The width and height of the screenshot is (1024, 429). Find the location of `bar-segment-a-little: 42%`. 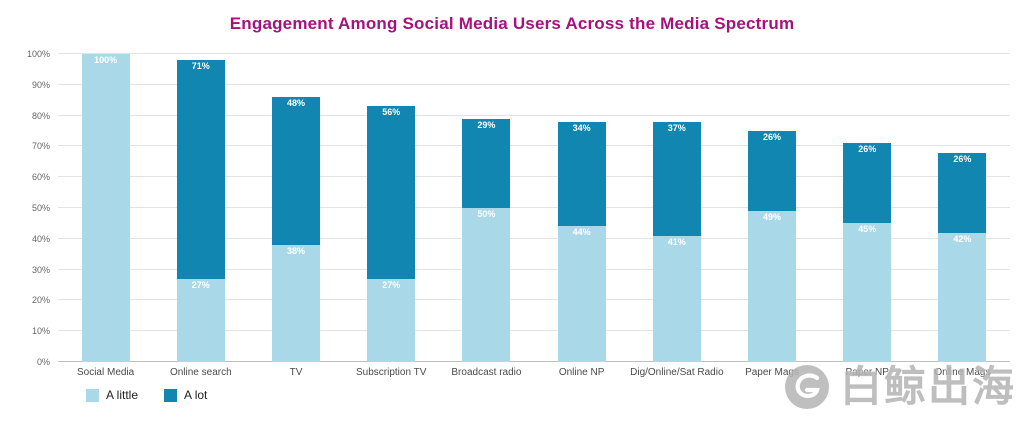

bar-segment-a-little: 42% is located at coordinates (962, 297).